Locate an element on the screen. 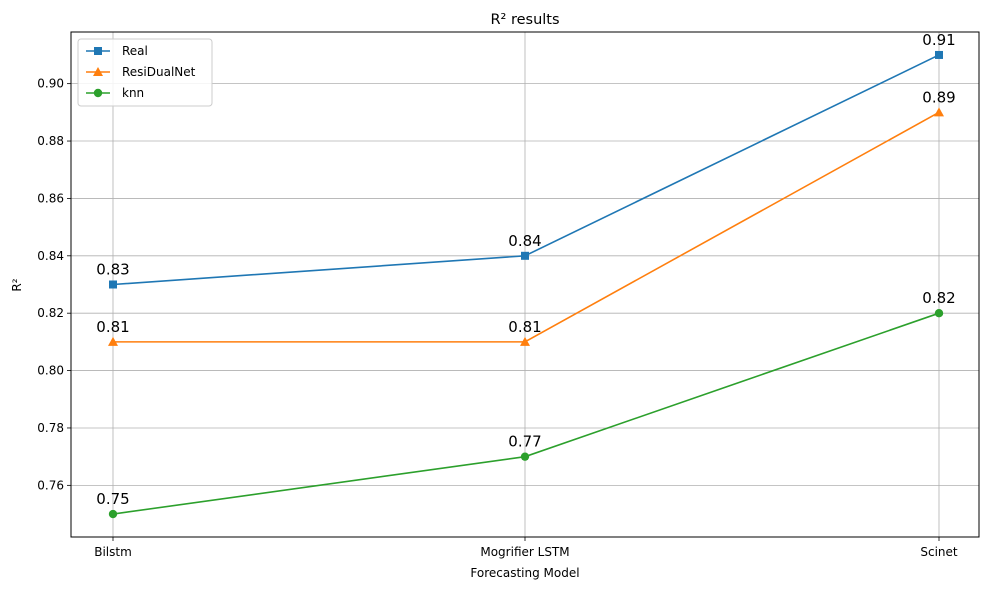 The width and height of the screenshot is (990, 590). data-label: 0.89 is located at coordinates (938, 97).